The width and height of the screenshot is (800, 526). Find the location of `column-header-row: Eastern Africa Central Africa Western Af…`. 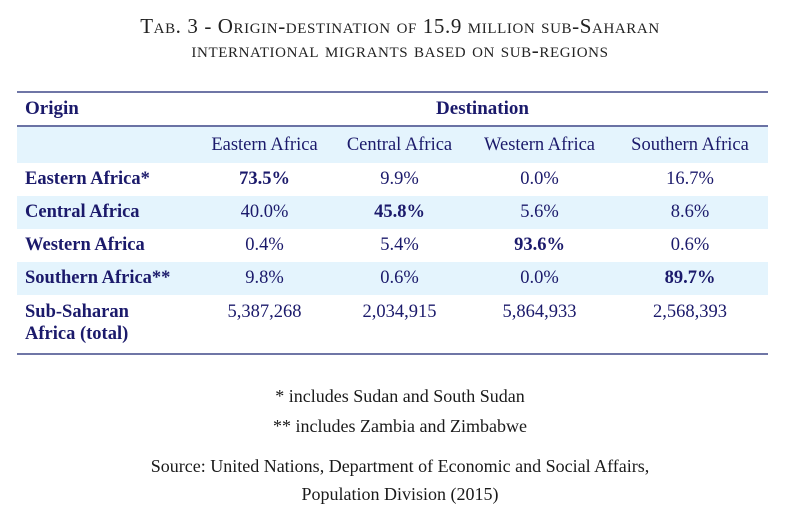

column-header-row: Eastern Africa Central Africa Western Af… is located at coordinates (392, 145).